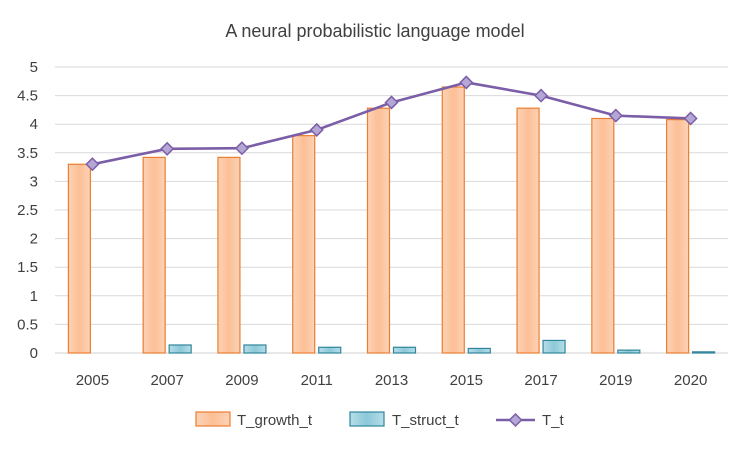 The image size is (750, 455). Describe the element at coordinates (34, 124) in the screenshot. I see `y-tick-label: 4` at that location.